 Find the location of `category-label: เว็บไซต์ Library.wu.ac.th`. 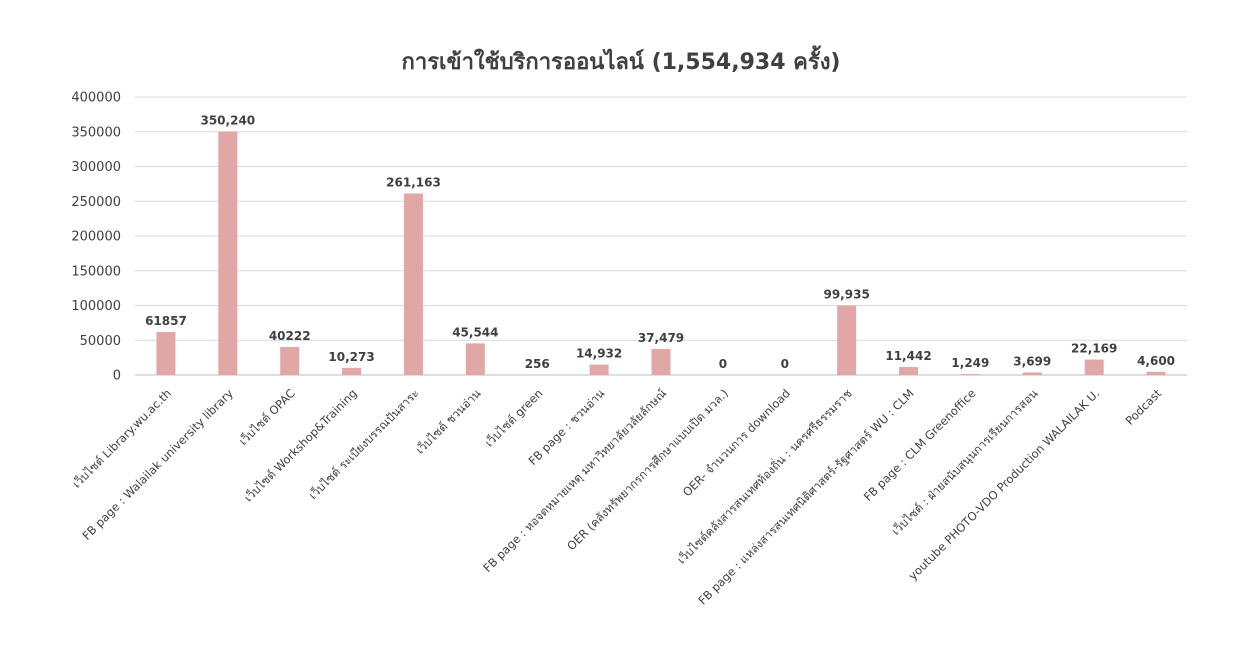

category-label: เว็บไซต์ Library.wu.ac.th is located at coordinates (121, 438).